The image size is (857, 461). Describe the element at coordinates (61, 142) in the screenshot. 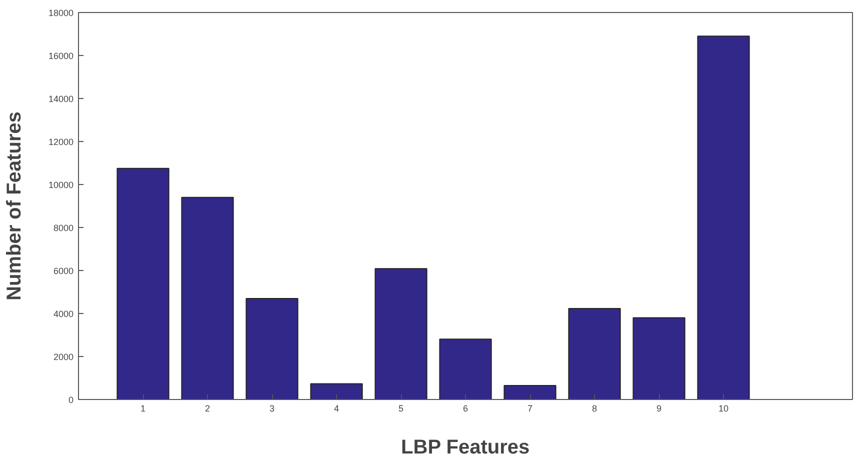

I see `y-tick-label: 12000` at that location.